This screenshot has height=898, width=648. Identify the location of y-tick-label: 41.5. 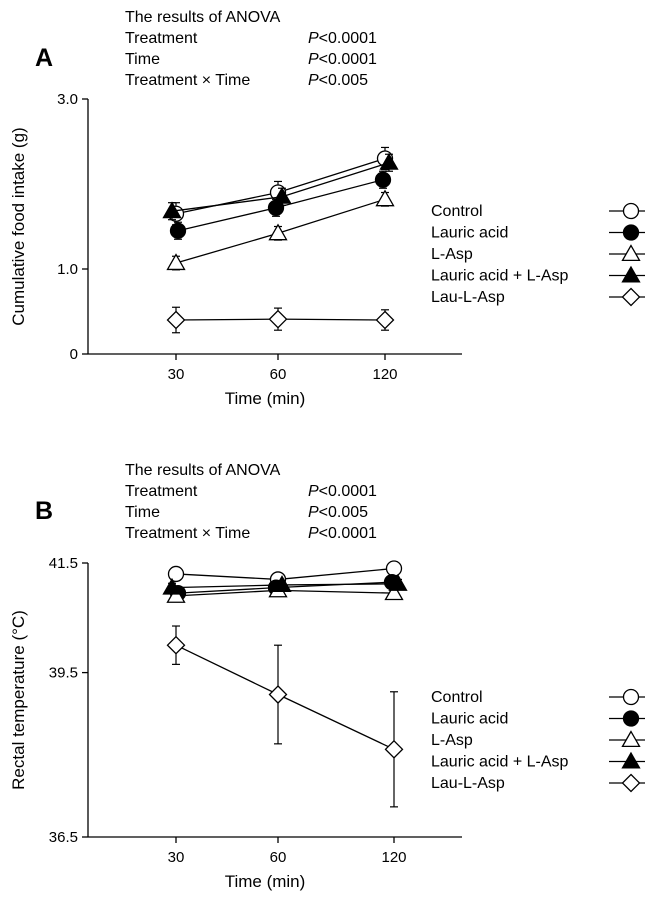
(63, 563).